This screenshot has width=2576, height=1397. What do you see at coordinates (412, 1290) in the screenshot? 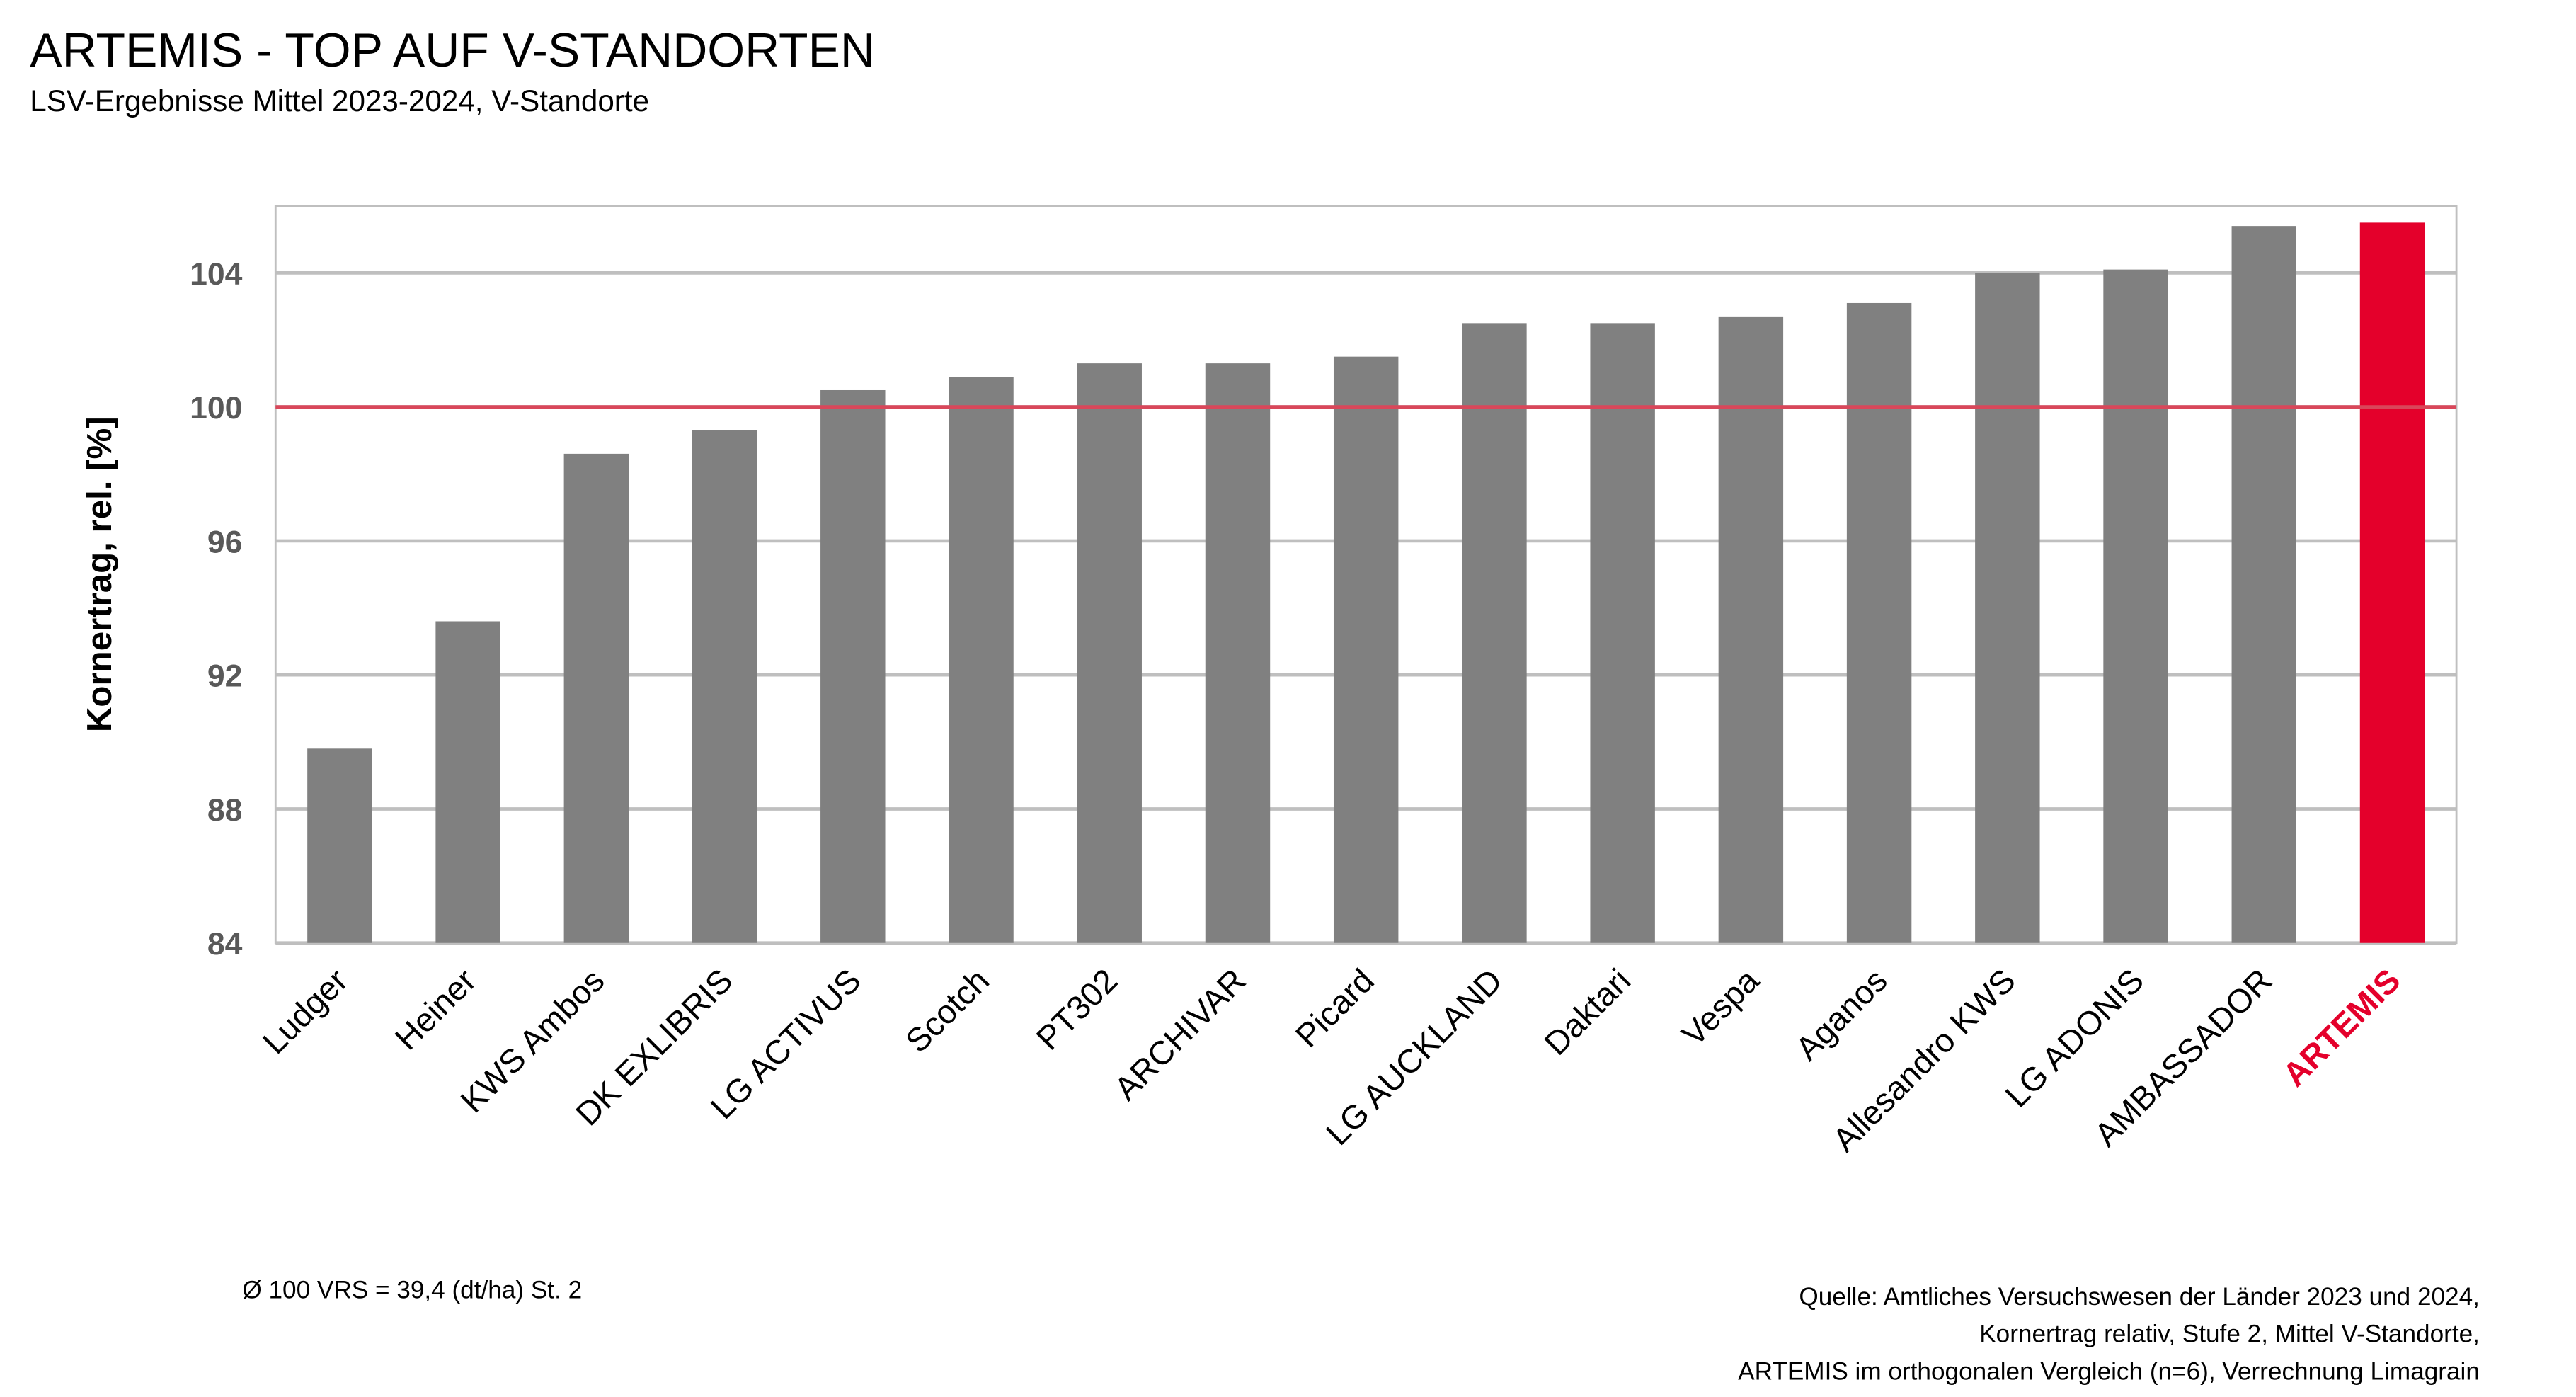
I see `footnote: Ø 100 VRS = 39,4 (dt/ha) St. 2` at bounding box center [412, 1290].